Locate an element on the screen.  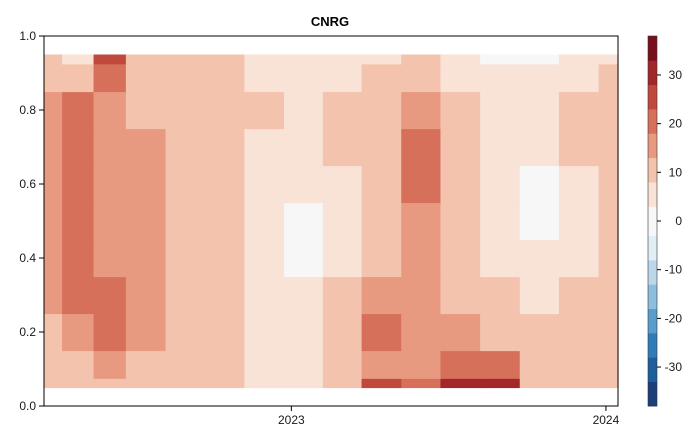
chart-title: CNRG is located at coordinates (330, 21).